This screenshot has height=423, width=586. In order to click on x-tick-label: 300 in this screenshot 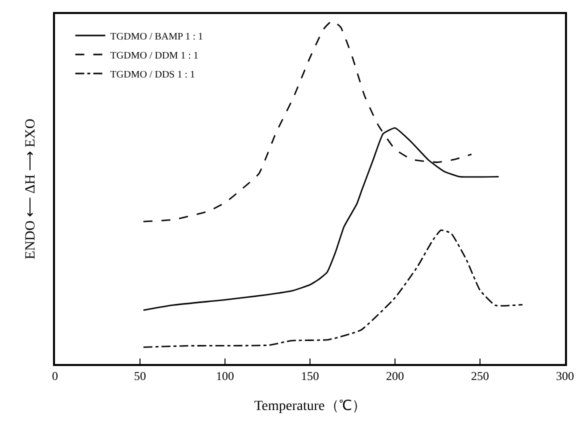, I will do `click(565, 376)`.